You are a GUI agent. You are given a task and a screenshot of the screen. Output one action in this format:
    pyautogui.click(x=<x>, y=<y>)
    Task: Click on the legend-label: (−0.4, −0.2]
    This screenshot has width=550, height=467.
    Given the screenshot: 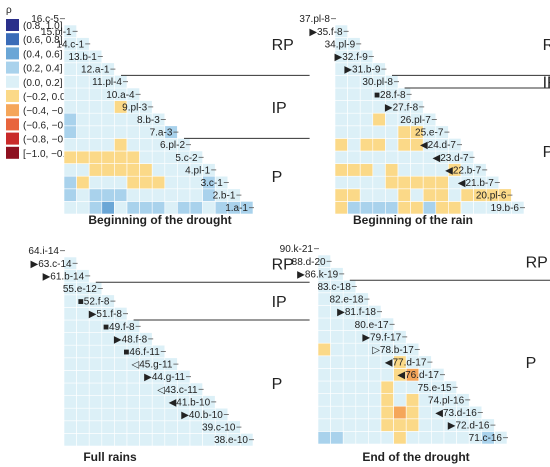 What is the action you would take?
    pyautogui.click(x=48, y=111)
    